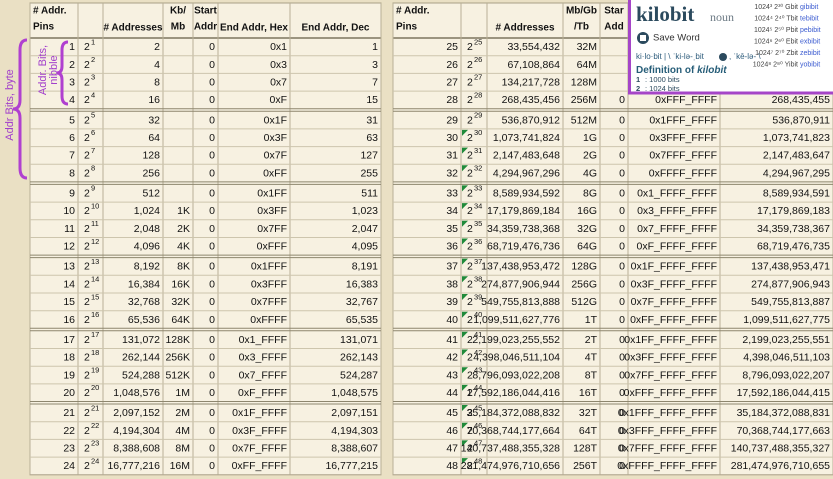 The width and height of the screenshot is (833, 479). What do you see at coordinates (95, 279) in the screenshot?
I see `exponent: 14` at bounding box center [95, 279].